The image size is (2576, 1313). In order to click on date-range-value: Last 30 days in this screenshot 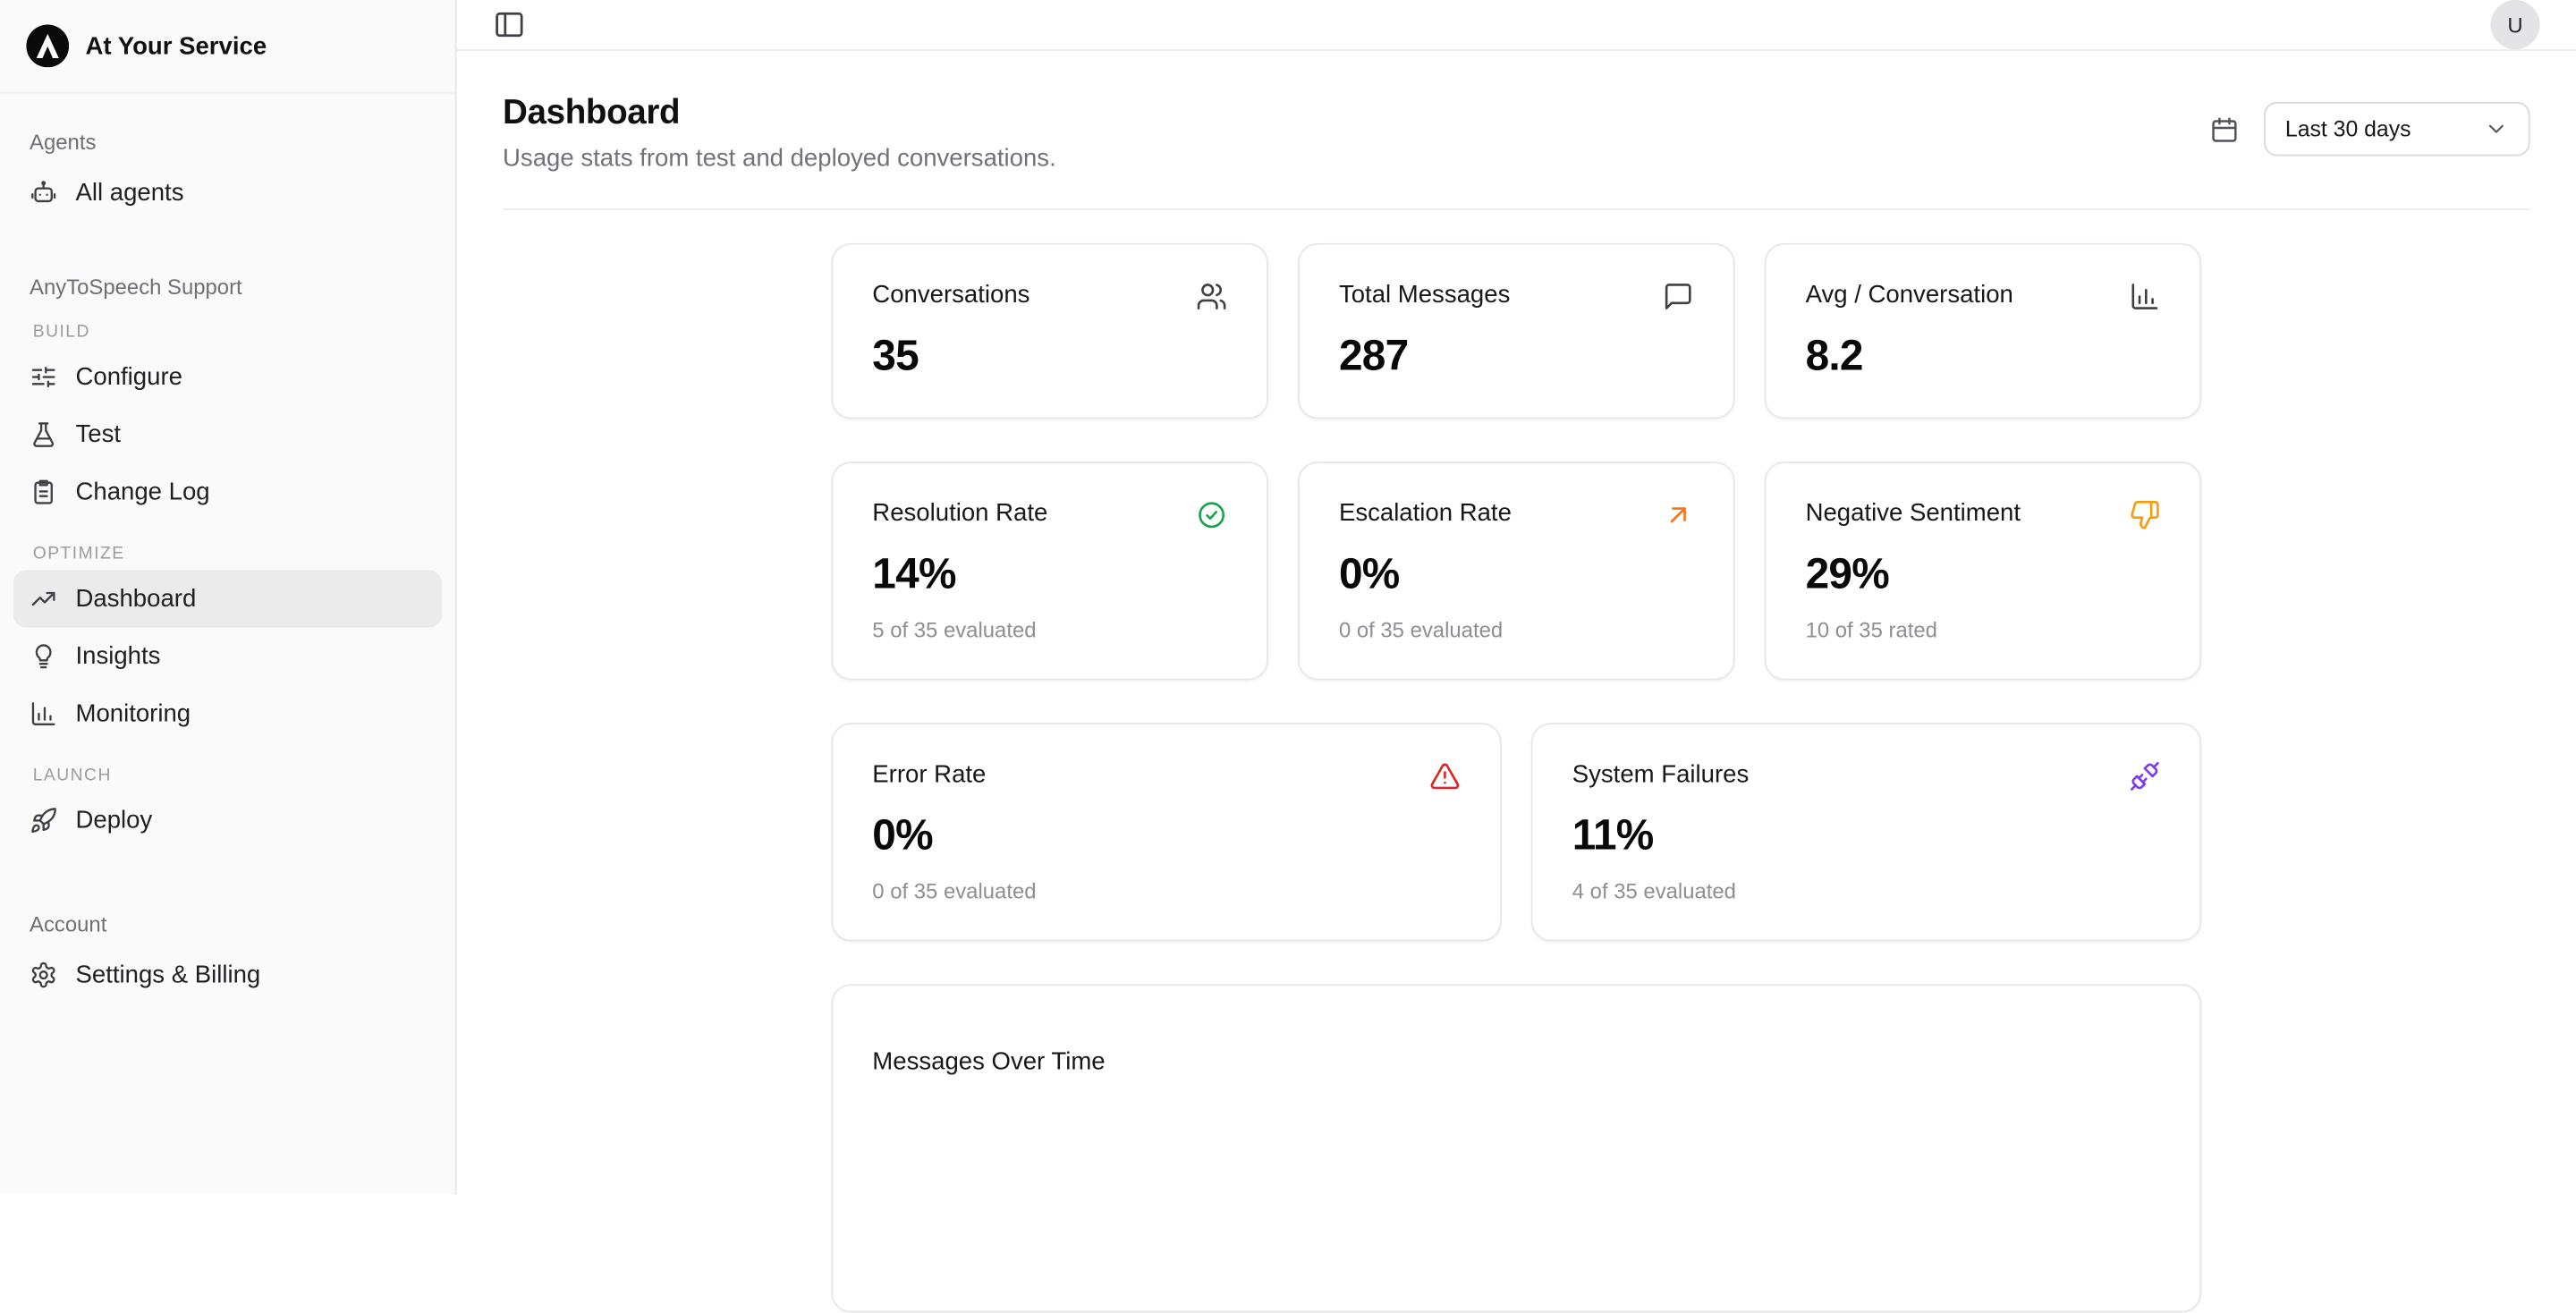, I will do `click(2347, 128)`.